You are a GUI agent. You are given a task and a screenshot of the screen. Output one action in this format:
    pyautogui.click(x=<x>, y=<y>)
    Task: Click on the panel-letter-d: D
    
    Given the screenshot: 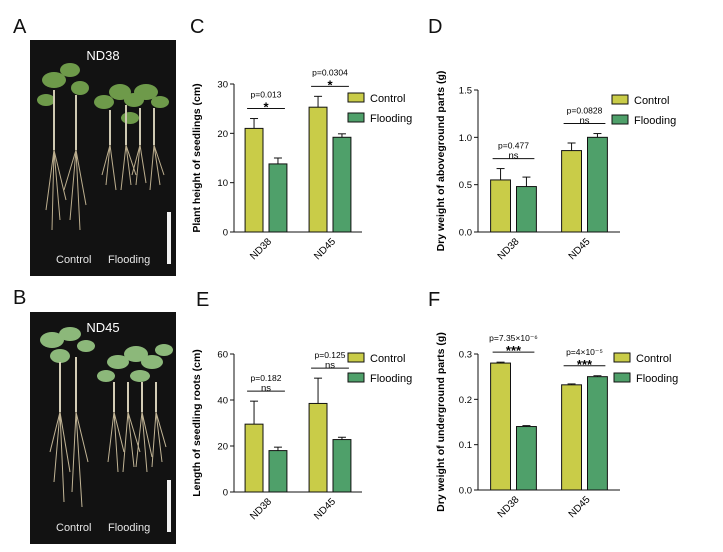 What is the action you would take?
    pyautogui.click(x=435, y=27)
    